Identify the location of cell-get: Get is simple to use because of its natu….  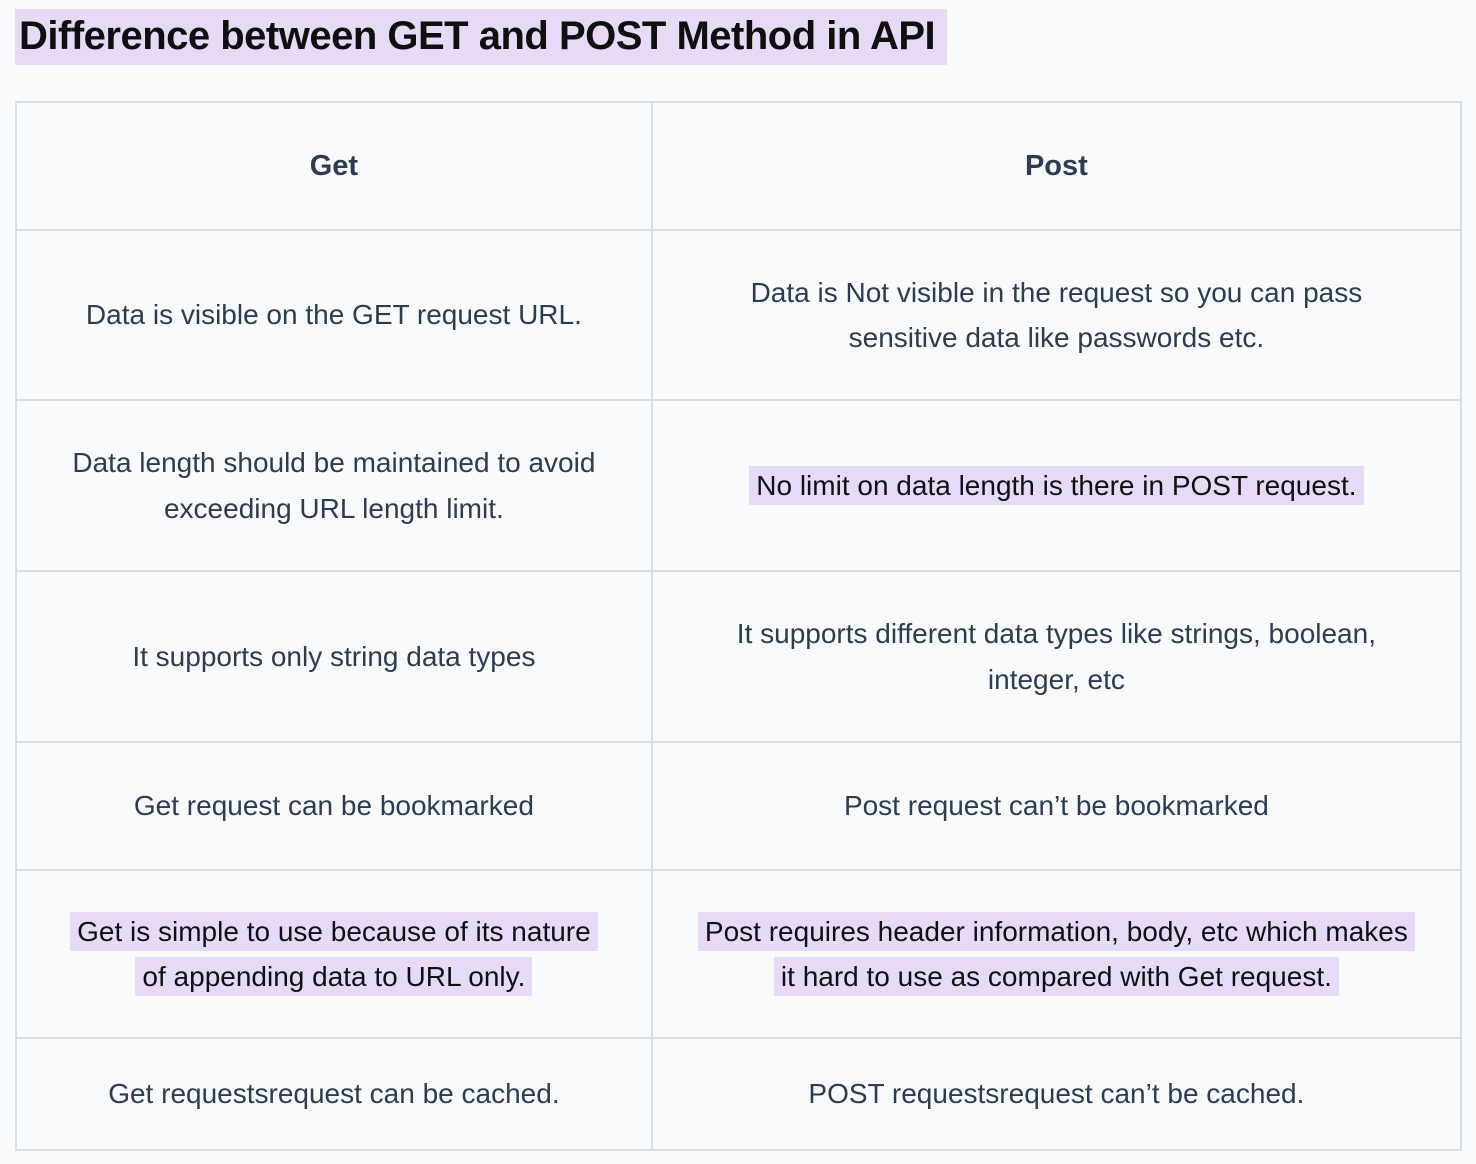
(334, 954).